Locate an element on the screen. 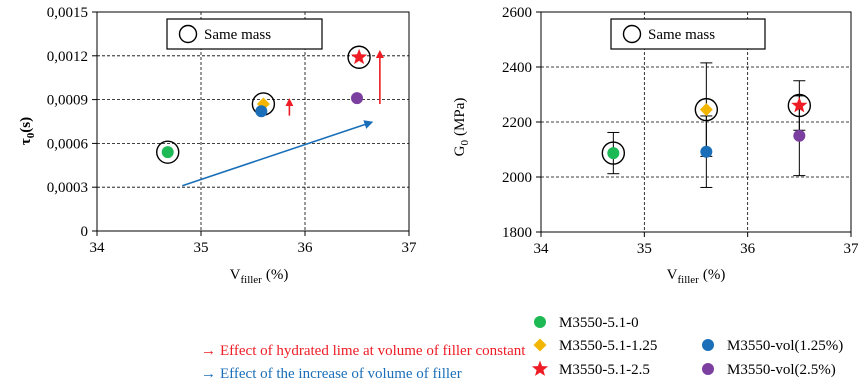  tau-same-mass-label: Same mass is located at coordinates (237, 35).